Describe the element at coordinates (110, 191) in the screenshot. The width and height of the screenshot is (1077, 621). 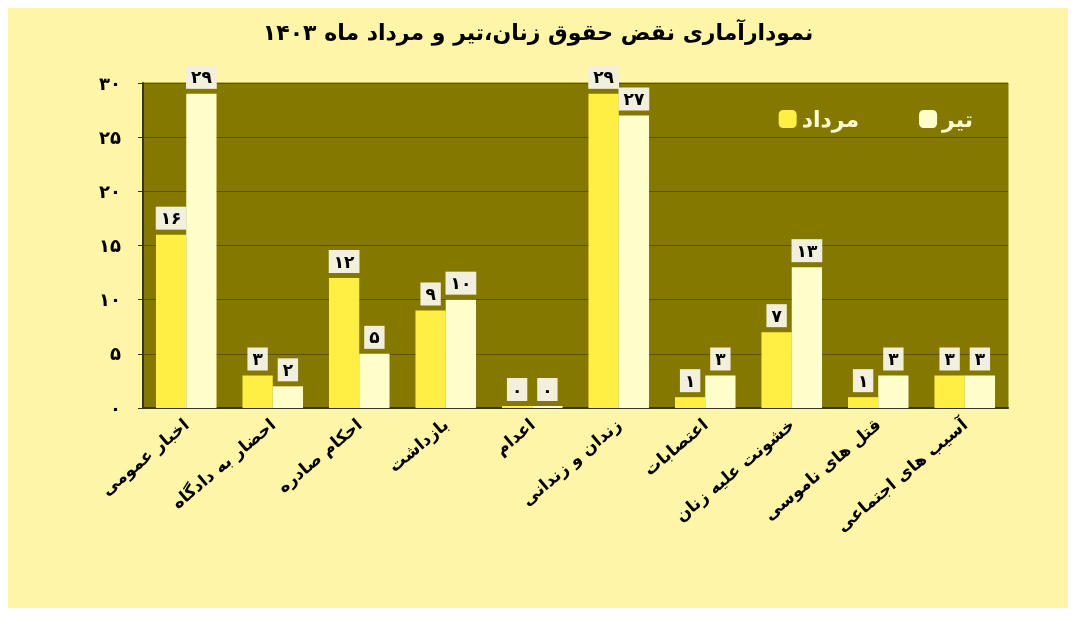
I see `y-tick-label: ۲۰` at that location.